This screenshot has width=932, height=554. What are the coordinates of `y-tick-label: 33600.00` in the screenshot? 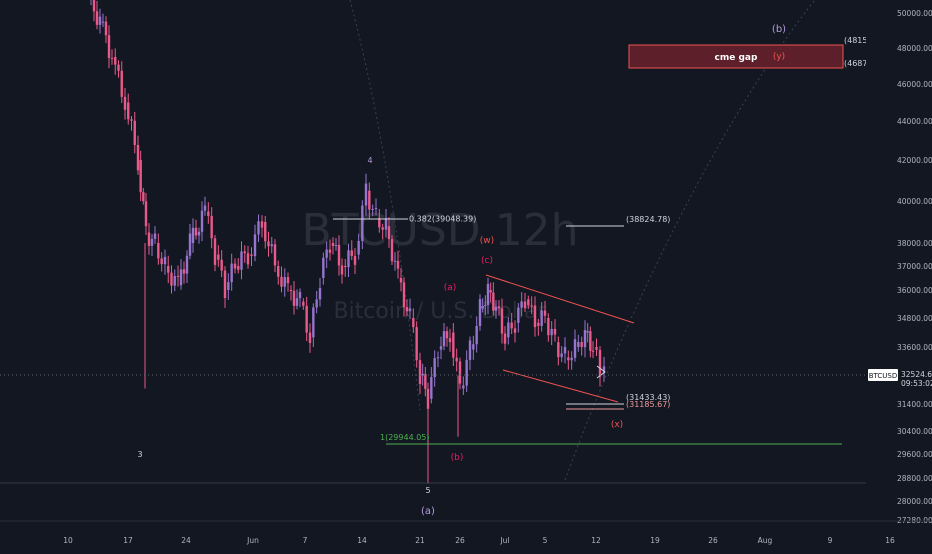 It's located at (914, 347).